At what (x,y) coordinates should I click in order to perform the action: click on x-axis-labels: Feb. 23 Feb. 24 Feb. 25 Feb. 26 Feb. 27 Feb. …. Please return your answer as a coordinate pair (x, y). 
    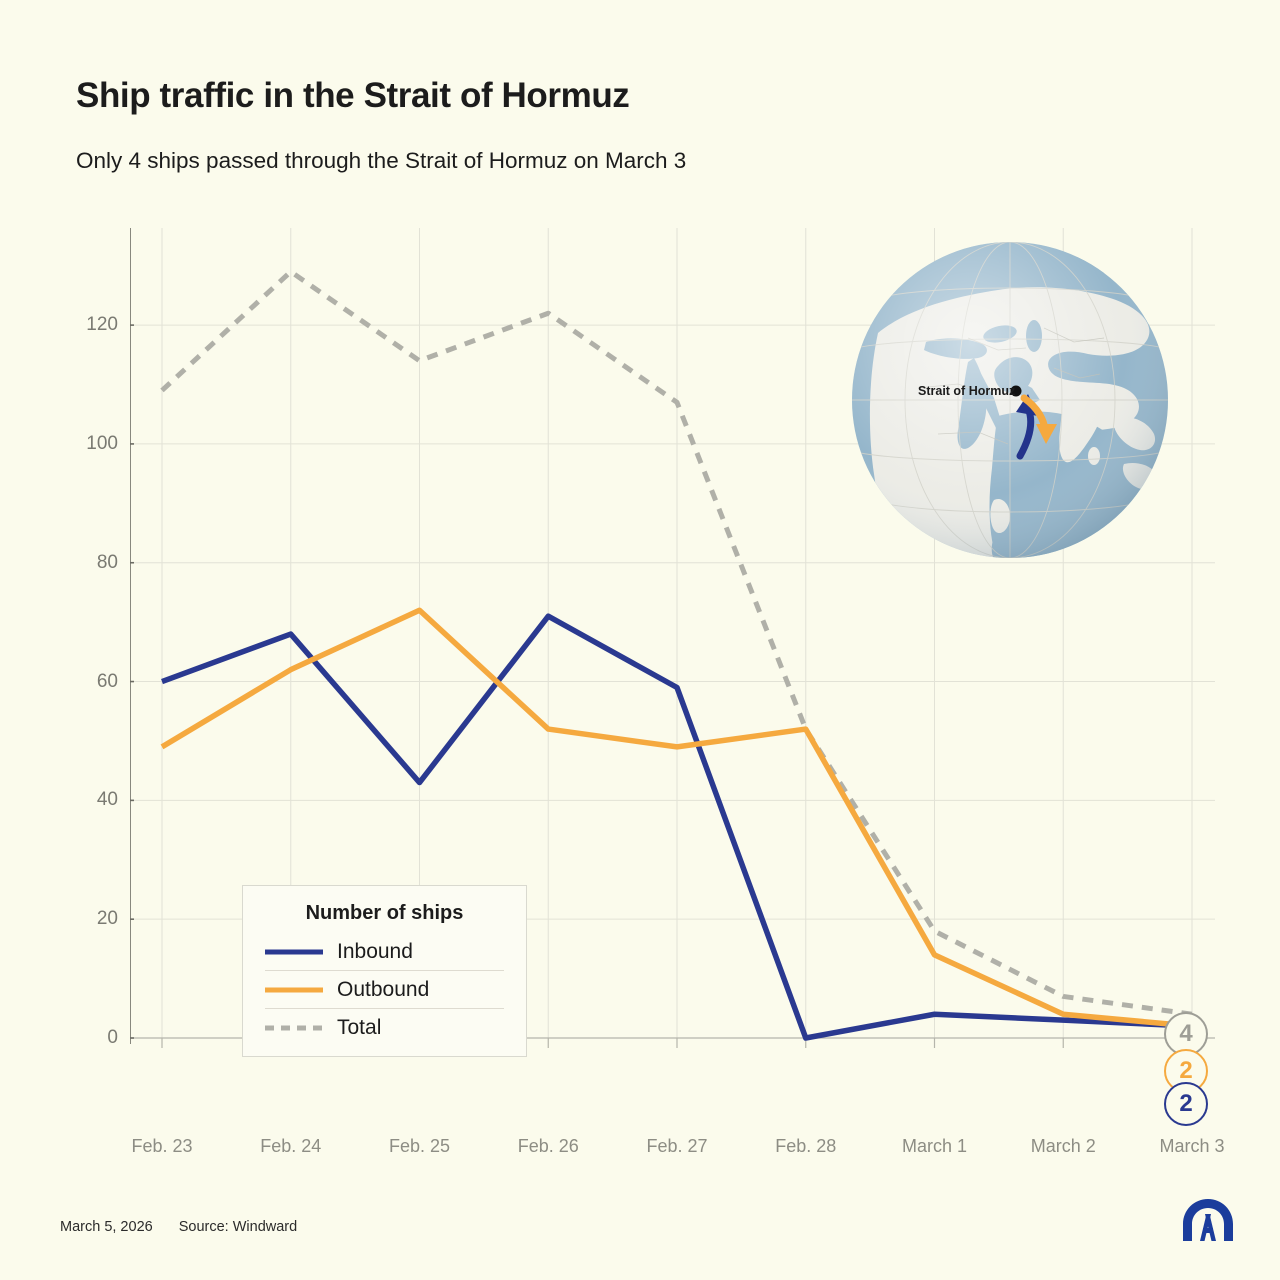
    Looking at the image, I should click on (677, 1153).